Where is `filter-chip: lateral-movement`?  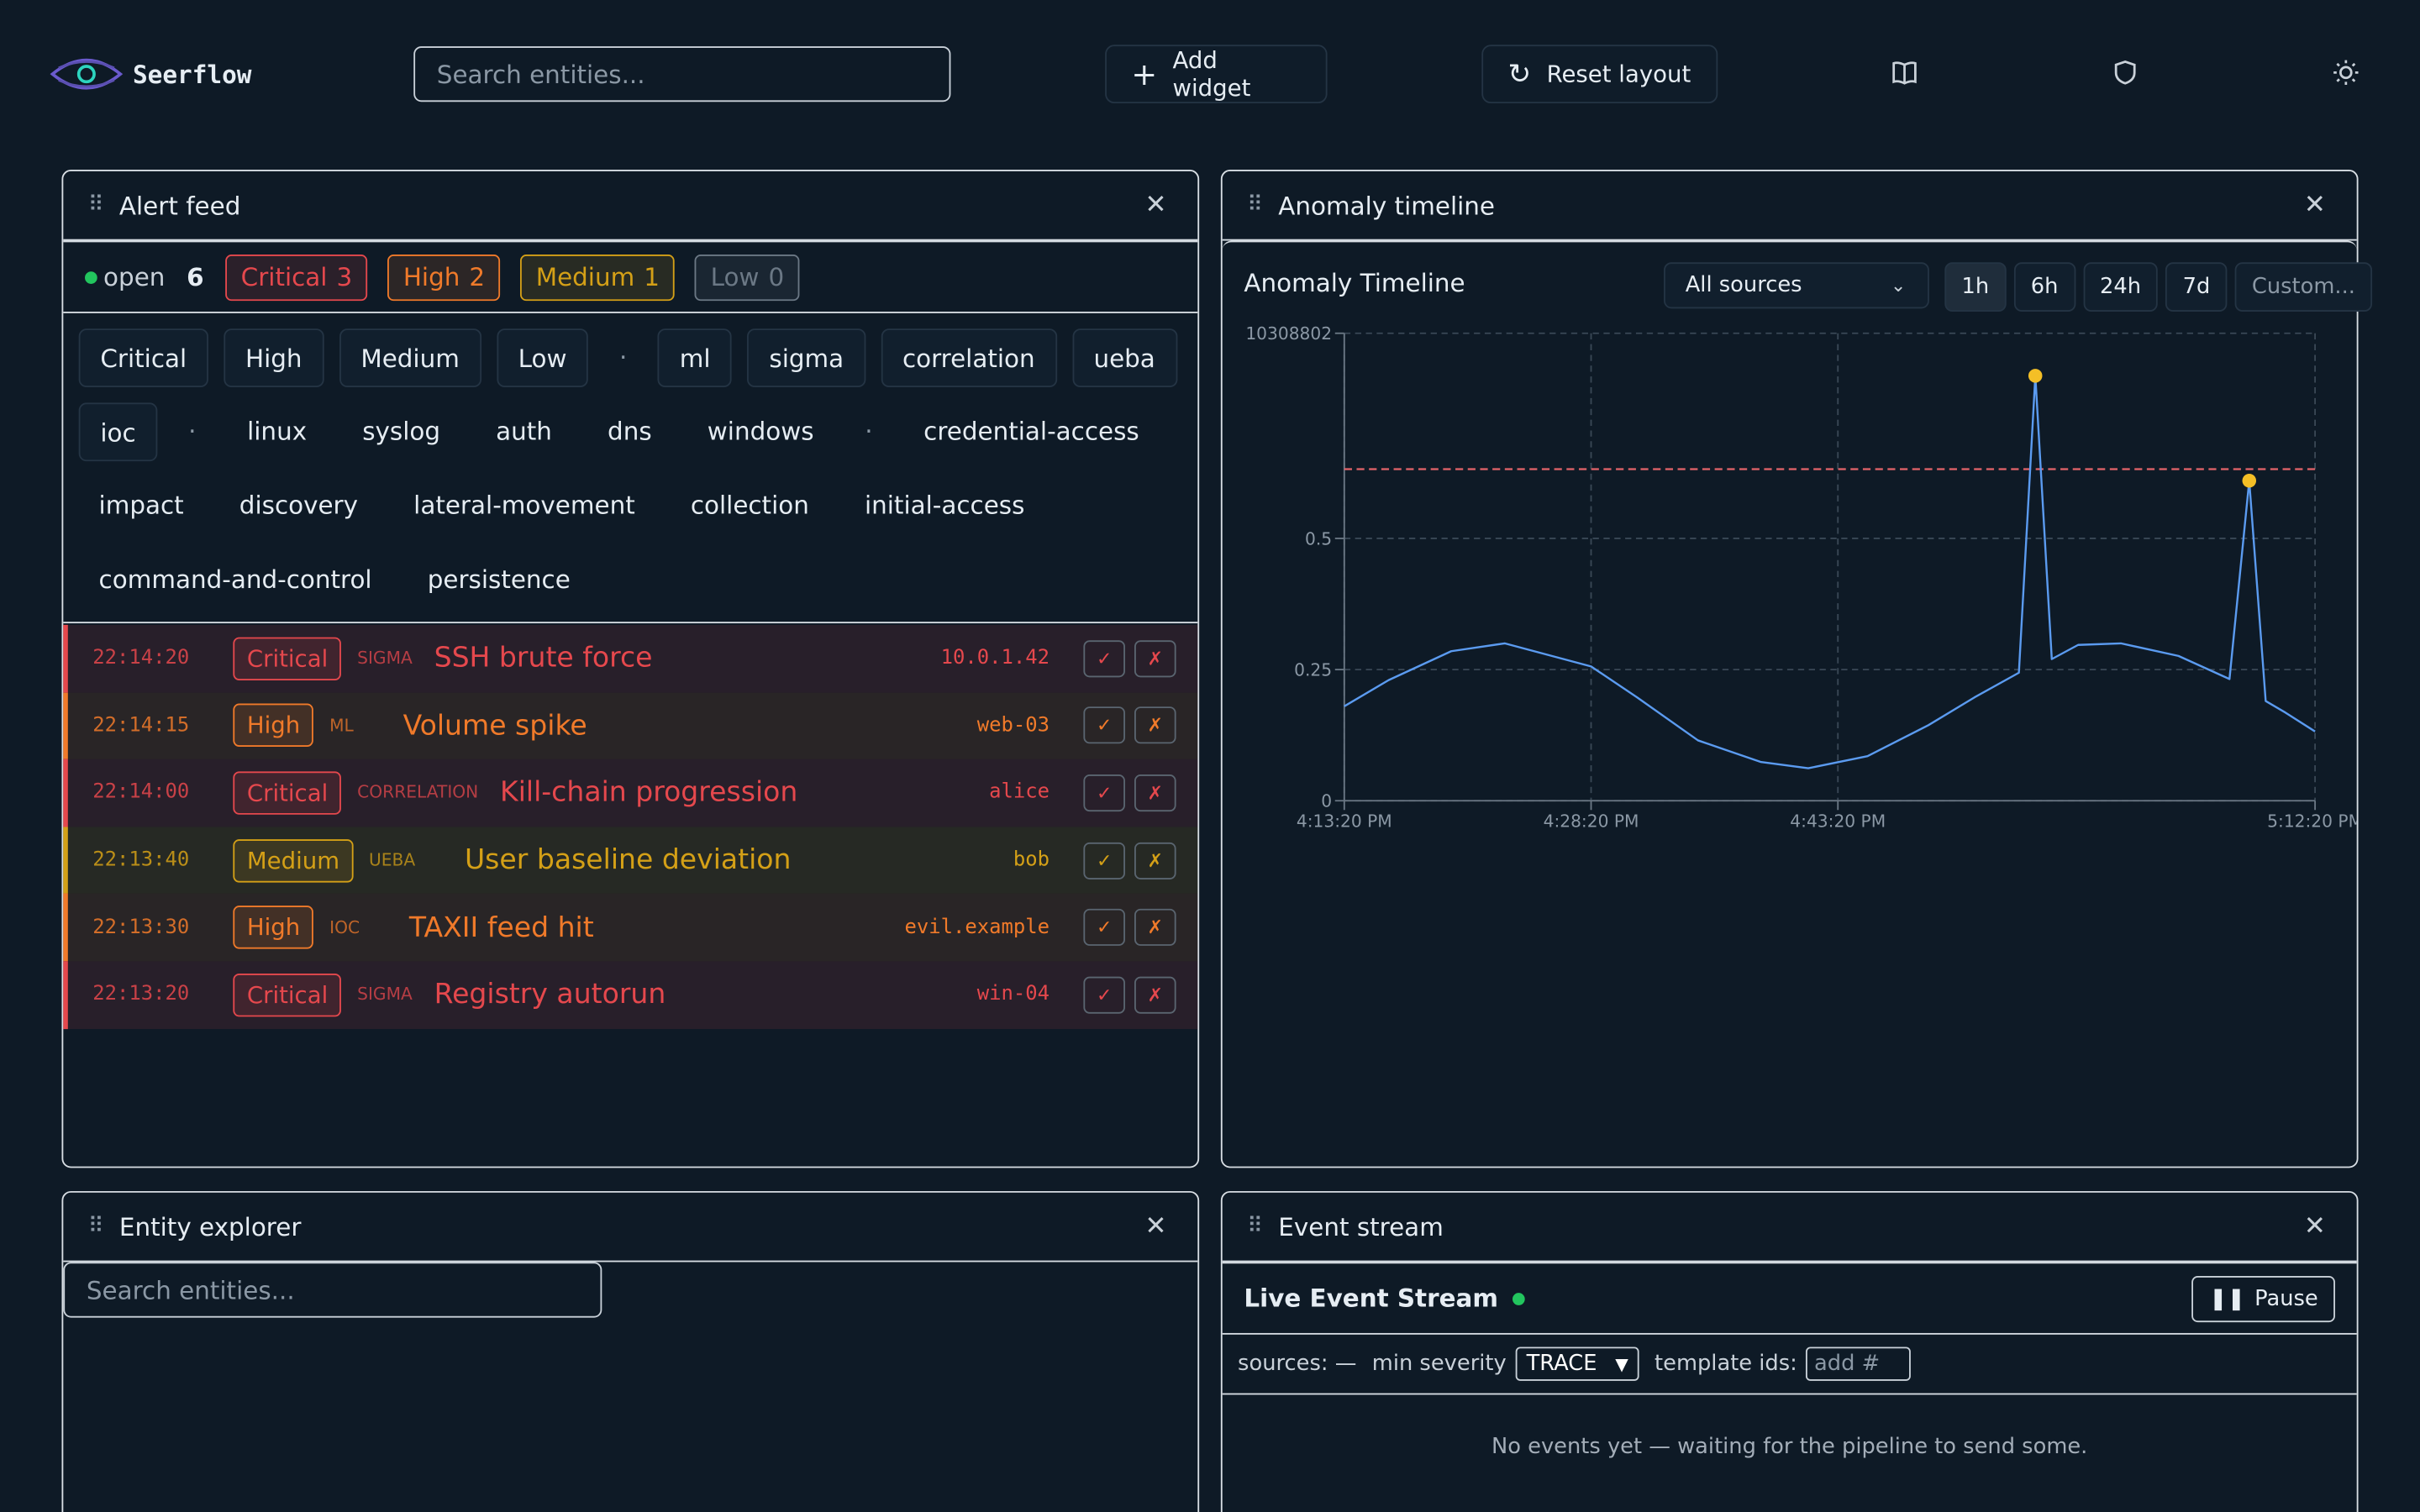 filter-chip: lateral-movement is located at coordinates (524, 505).